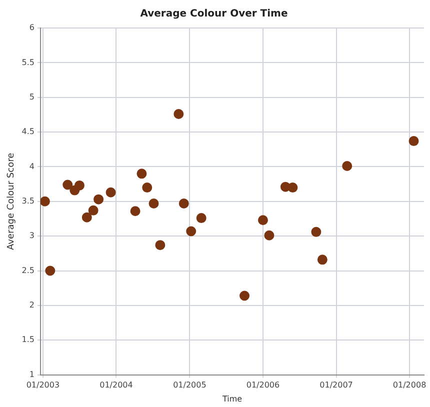  Describe the element at coordinates (11, 201) in the screenshot. I see `y-axis-title: Average Colour Score` at that location.